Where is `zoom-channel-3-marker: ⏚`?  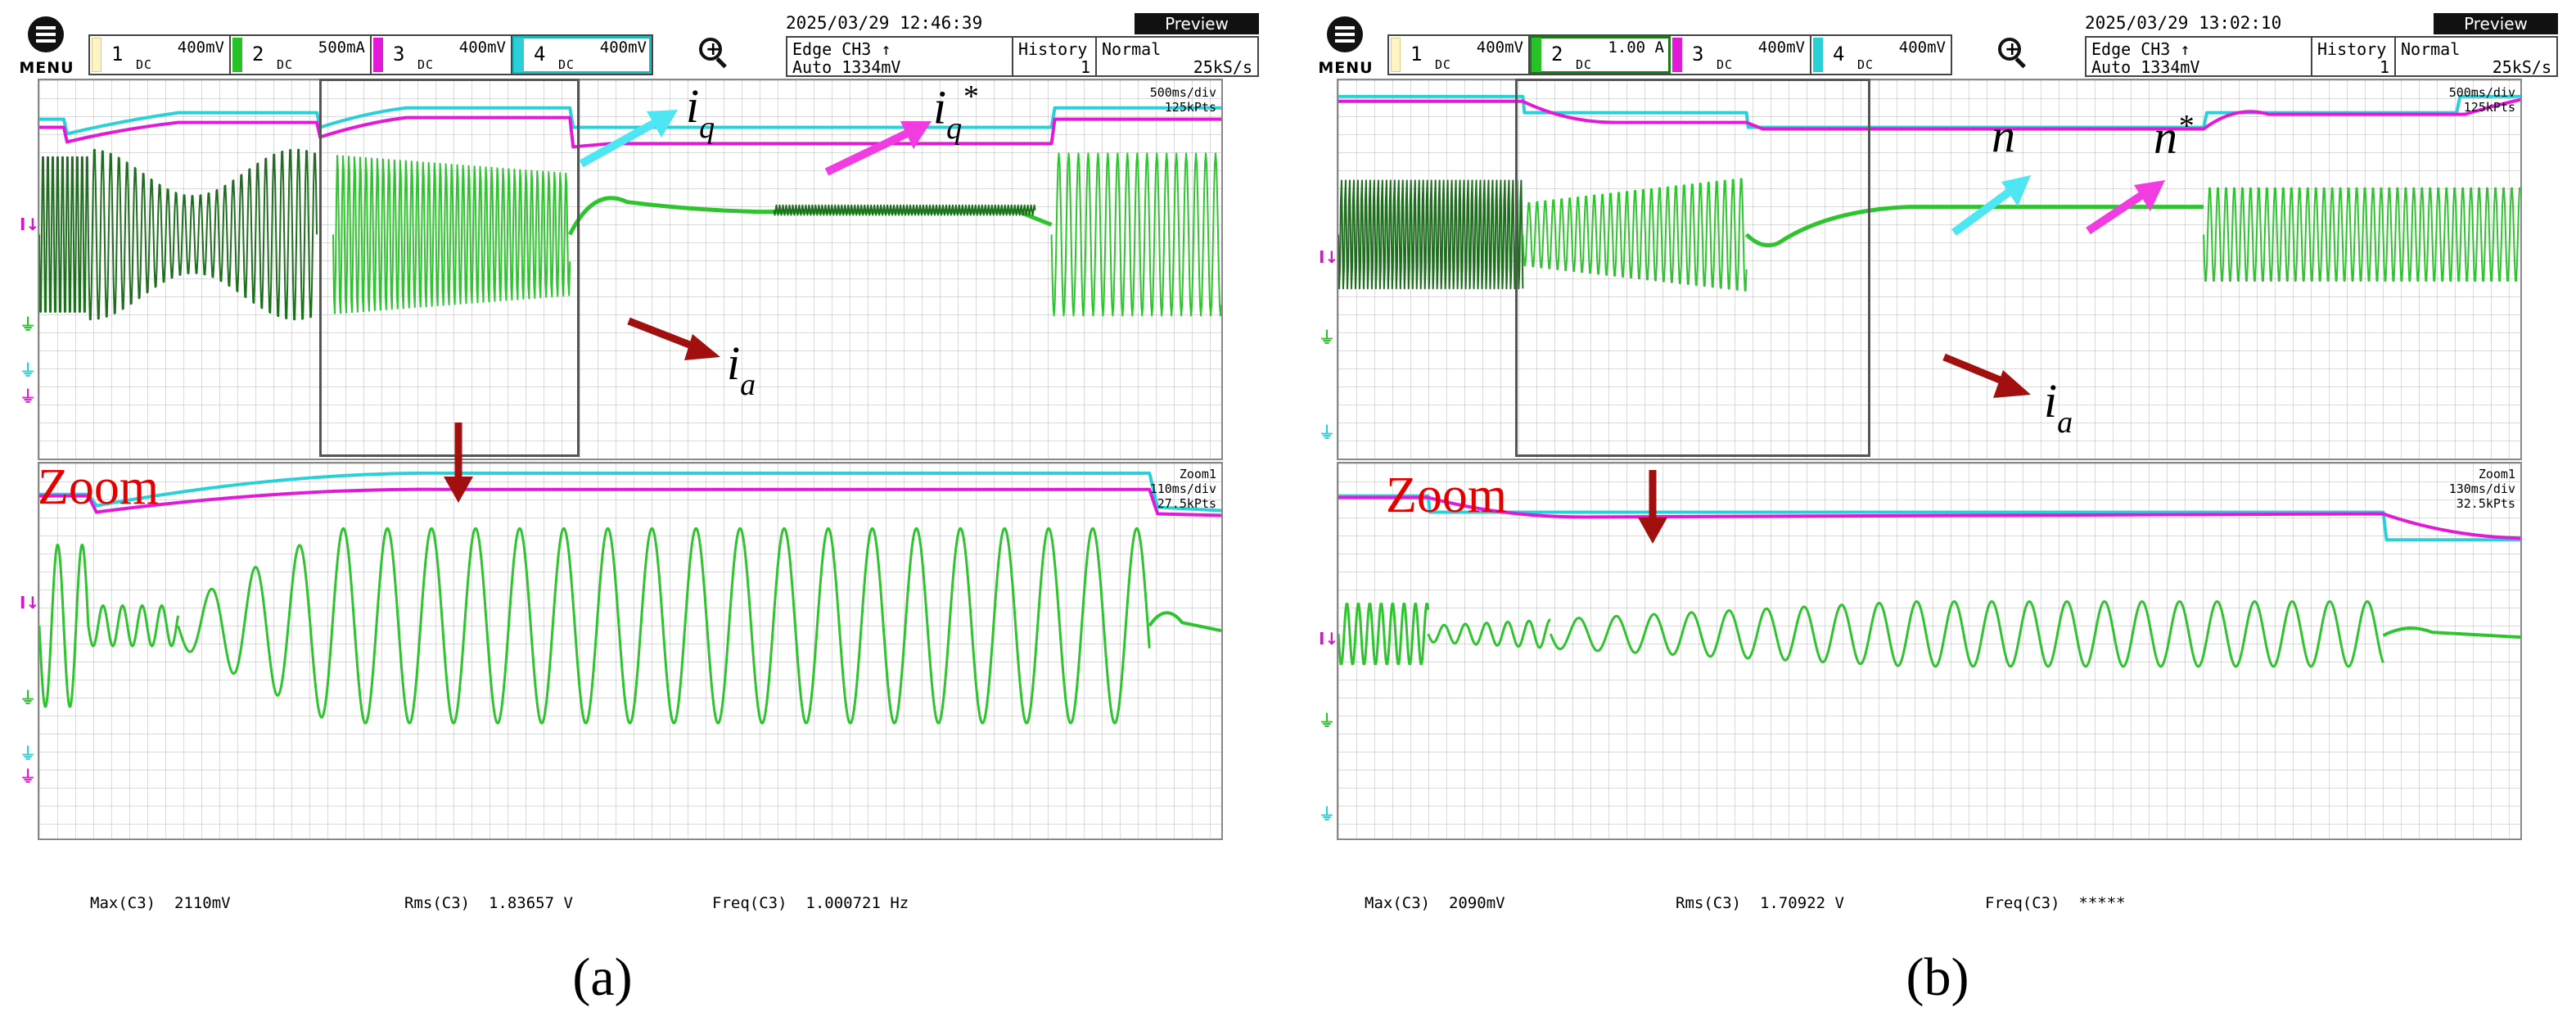
zoom-channel-3-marker: ⏚ is located at coordinates (28, 776).